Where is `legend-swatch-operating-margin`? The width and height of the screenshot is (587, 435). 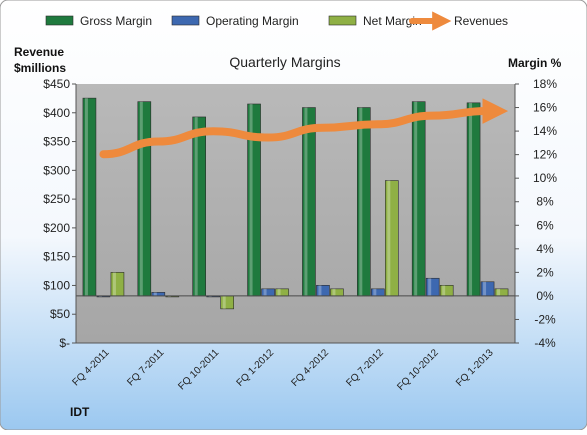
legend-swatch-operating-margin is located at coordinates (185, 20).